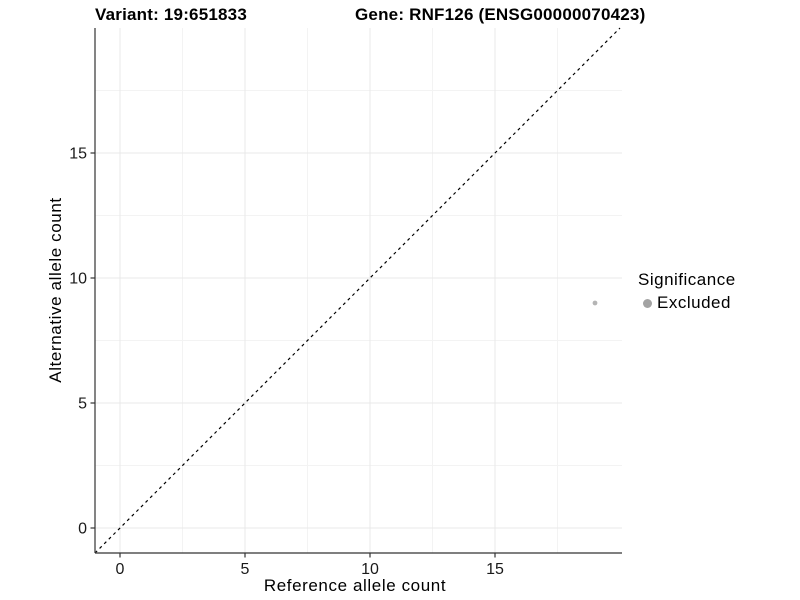  Describe the element at coordinates (495, 569) in the screenshot. I see `x-tick-label: 15` at that location.